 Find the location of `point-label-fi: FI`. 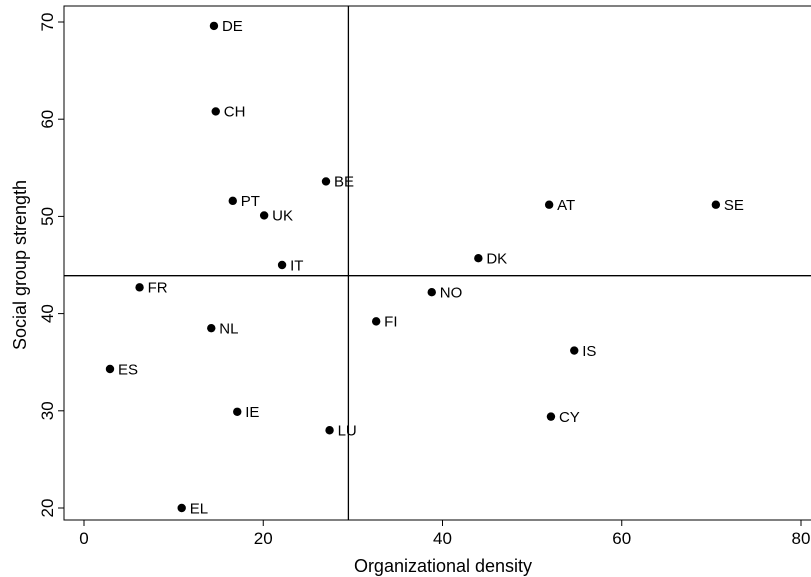

point-label-fi: FI is located at coordinates (390, 322).